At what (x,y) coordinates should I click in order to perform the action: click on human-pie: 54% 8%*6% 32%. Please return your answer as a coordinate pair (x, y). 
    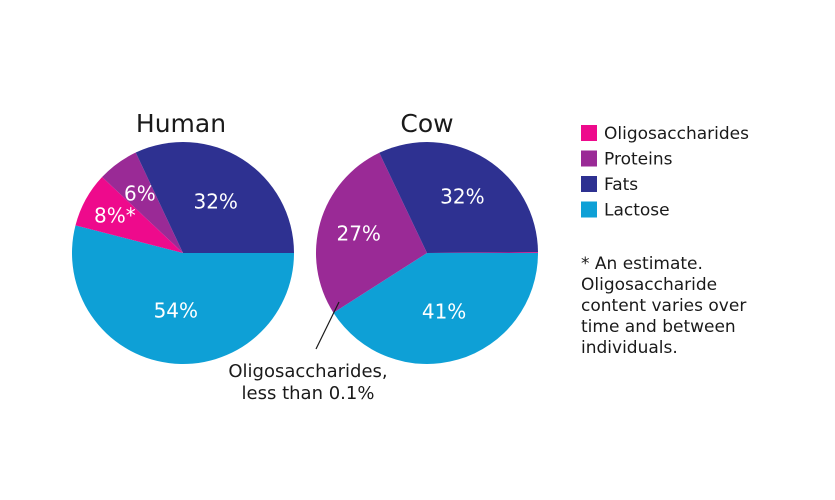
    Looking at the image, I should click on (183, 253).